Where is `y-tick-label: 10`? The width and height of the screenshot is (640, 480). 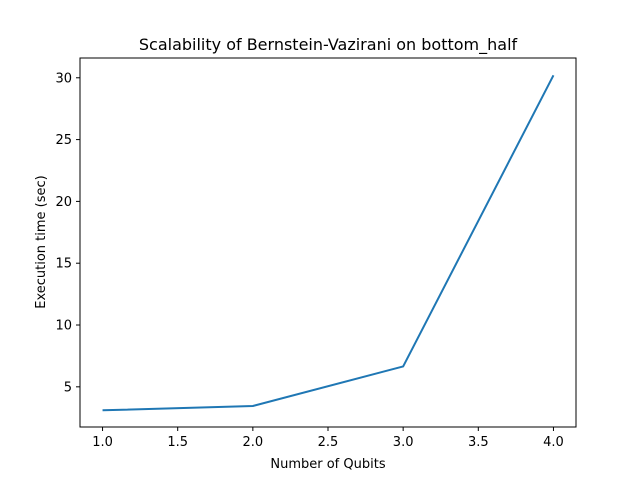
y-tick-label: 10 is located at coordinates (63, 326).